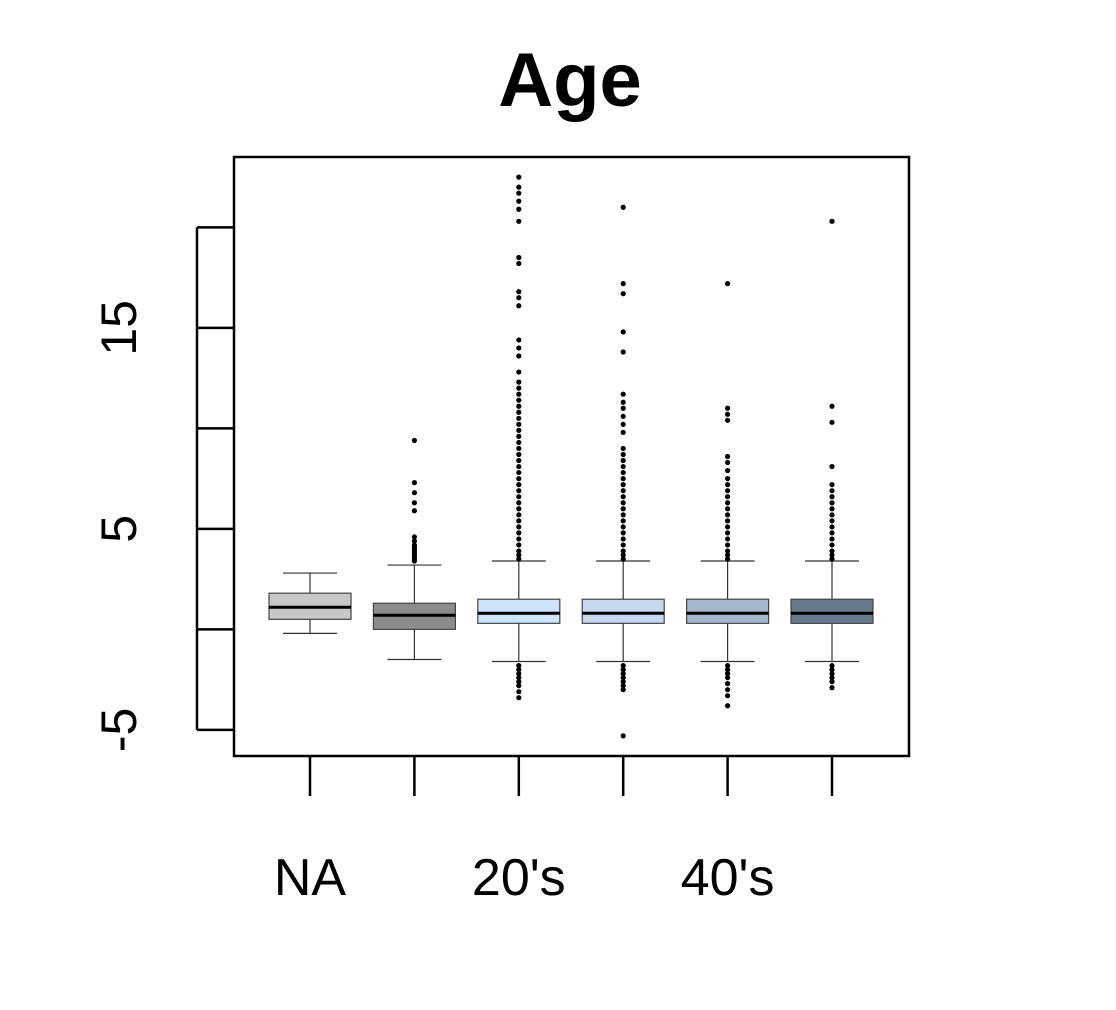  What do you see at coordinates (728, 878) in the screenshot?
I see `x-tick-label: 40's` at bounding box center [728, 878].